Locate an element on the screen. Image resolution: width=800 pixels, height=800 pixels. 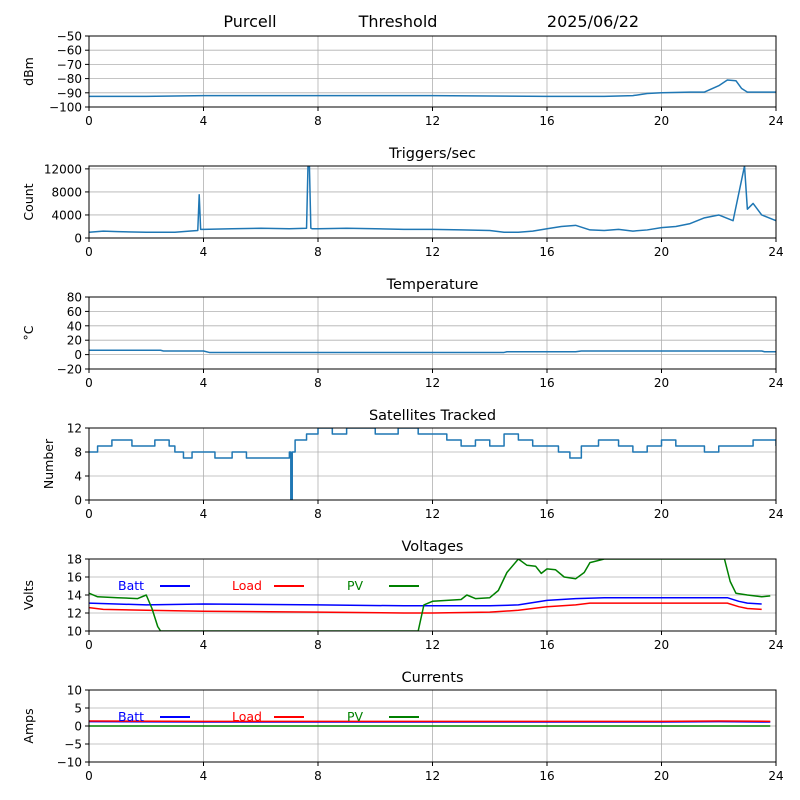
y-tick-label: 12 is located at coordinates (74, 429).